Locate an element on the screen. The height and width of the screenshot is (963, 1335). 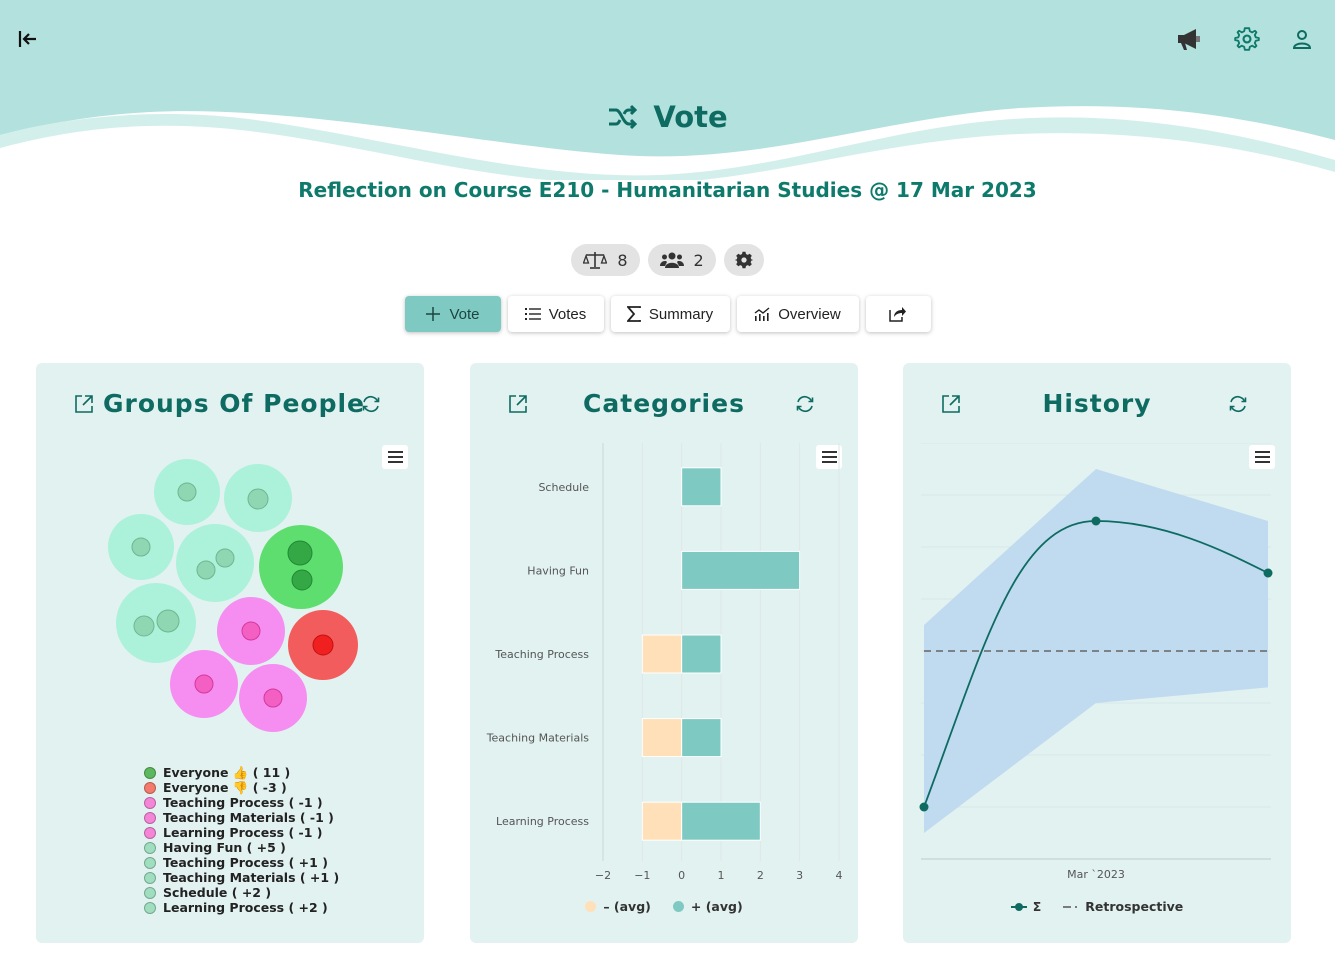
legend-negative: – (avg) is located at coordinates (618, 906).